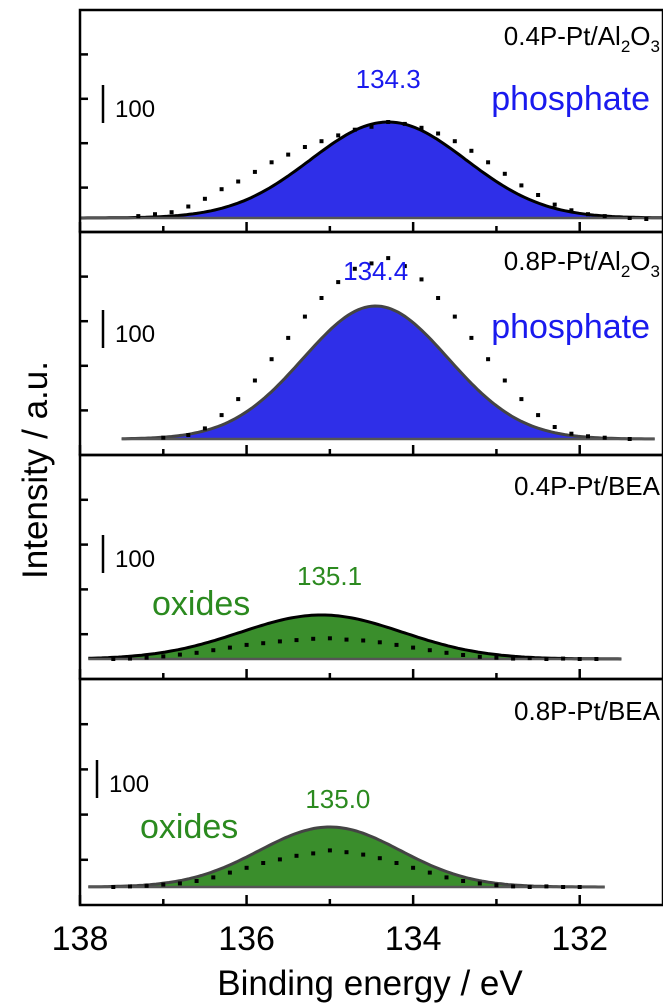 Image resolution: width=663 pixels, height=1004 pixels. I want to click on sample-label-main: 0.8P-Pt/BEA, so click(587, 711).